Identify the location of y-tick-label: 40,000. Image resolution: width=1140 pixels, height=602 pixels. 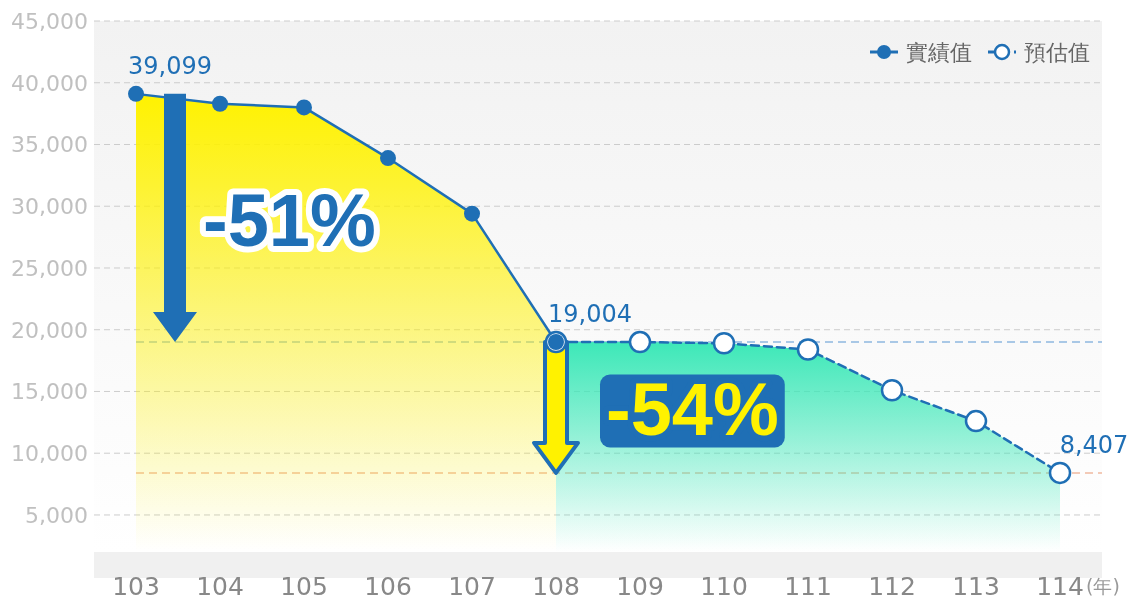
(49, 83).